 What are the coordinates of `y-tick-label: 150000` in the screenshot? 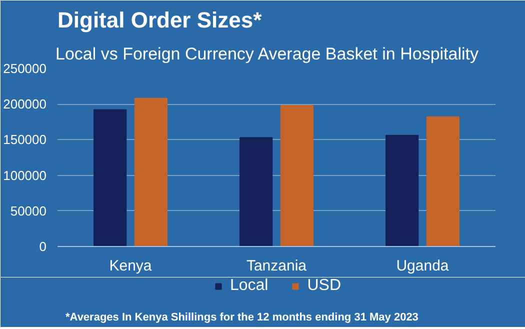 It's located at (25, 140).